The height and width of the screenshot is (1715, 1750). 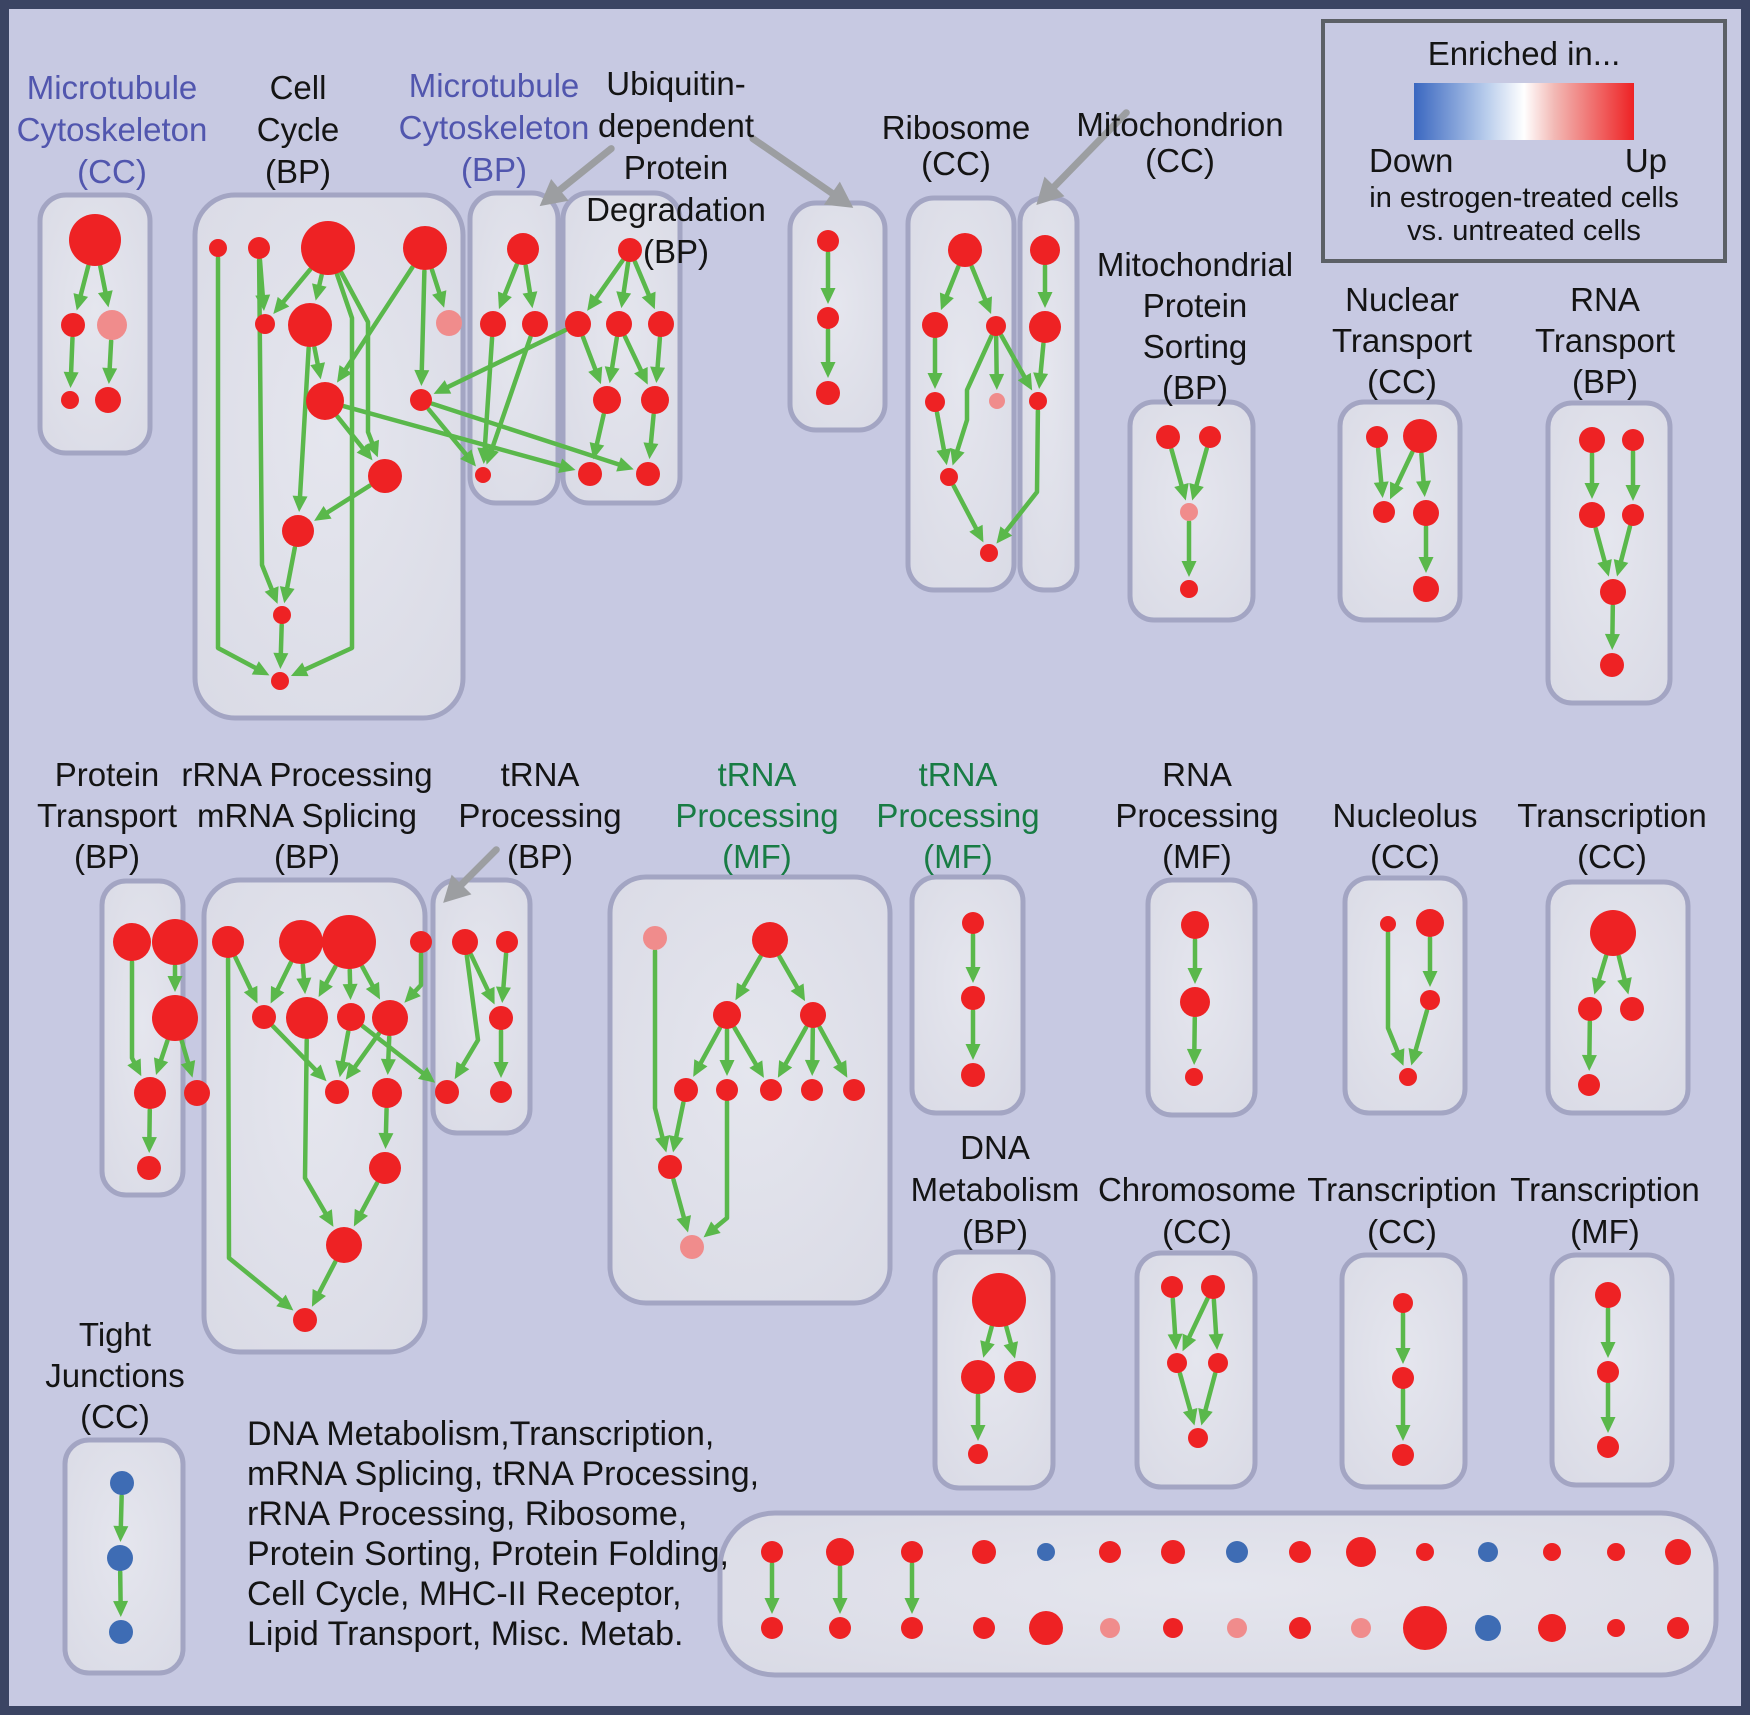 What do you see at coordinates (112, 129) in the screenshot?
I see `microtubule-cytoskeleton-cc-label: Microtubule Cytoskeleton (CC)` at bounding box center [112, 129].